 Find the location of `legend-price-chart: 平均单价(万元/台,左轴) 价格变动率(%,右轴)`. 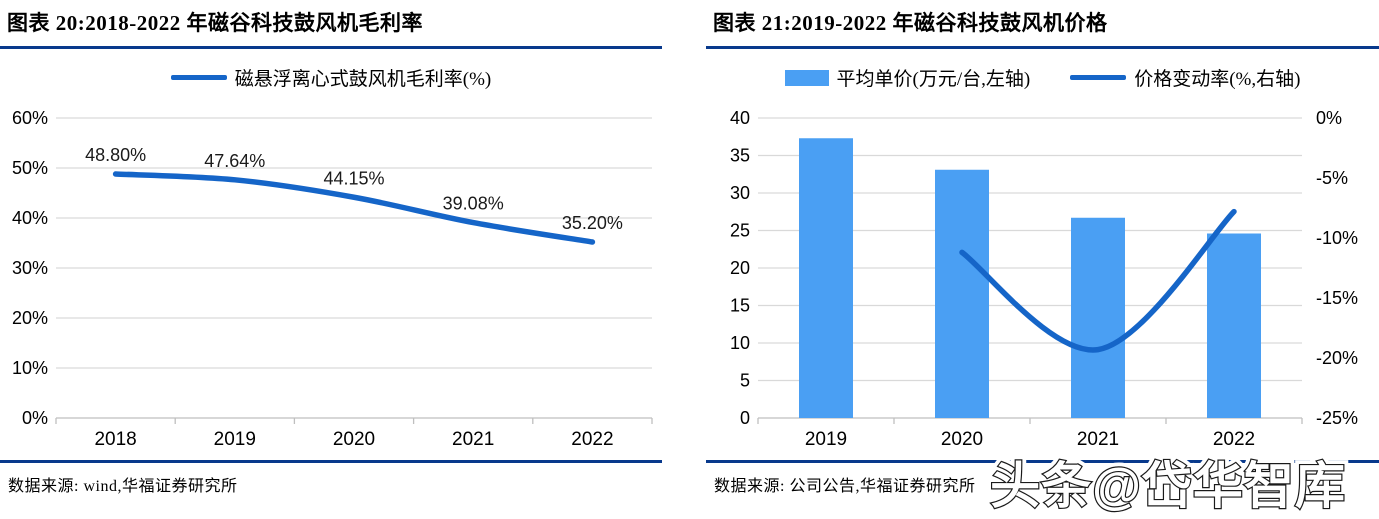

legend-price-chart: 平均单价(万元/台,左轴) 价格变动率(%,右轴) is located at coordinates (1042, 77).